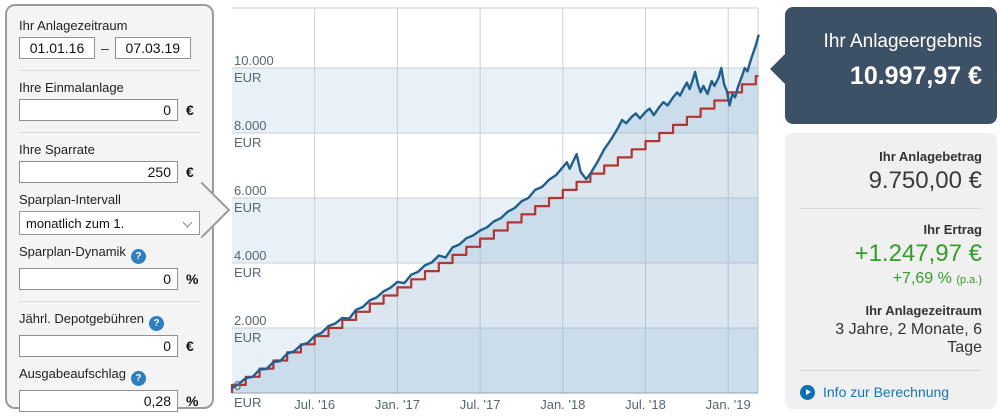  What do you see at coordinates (72, 373) in the screenshot?
I see `load-label: Ausgabeaufschlag` at bounding box center [72, 373].